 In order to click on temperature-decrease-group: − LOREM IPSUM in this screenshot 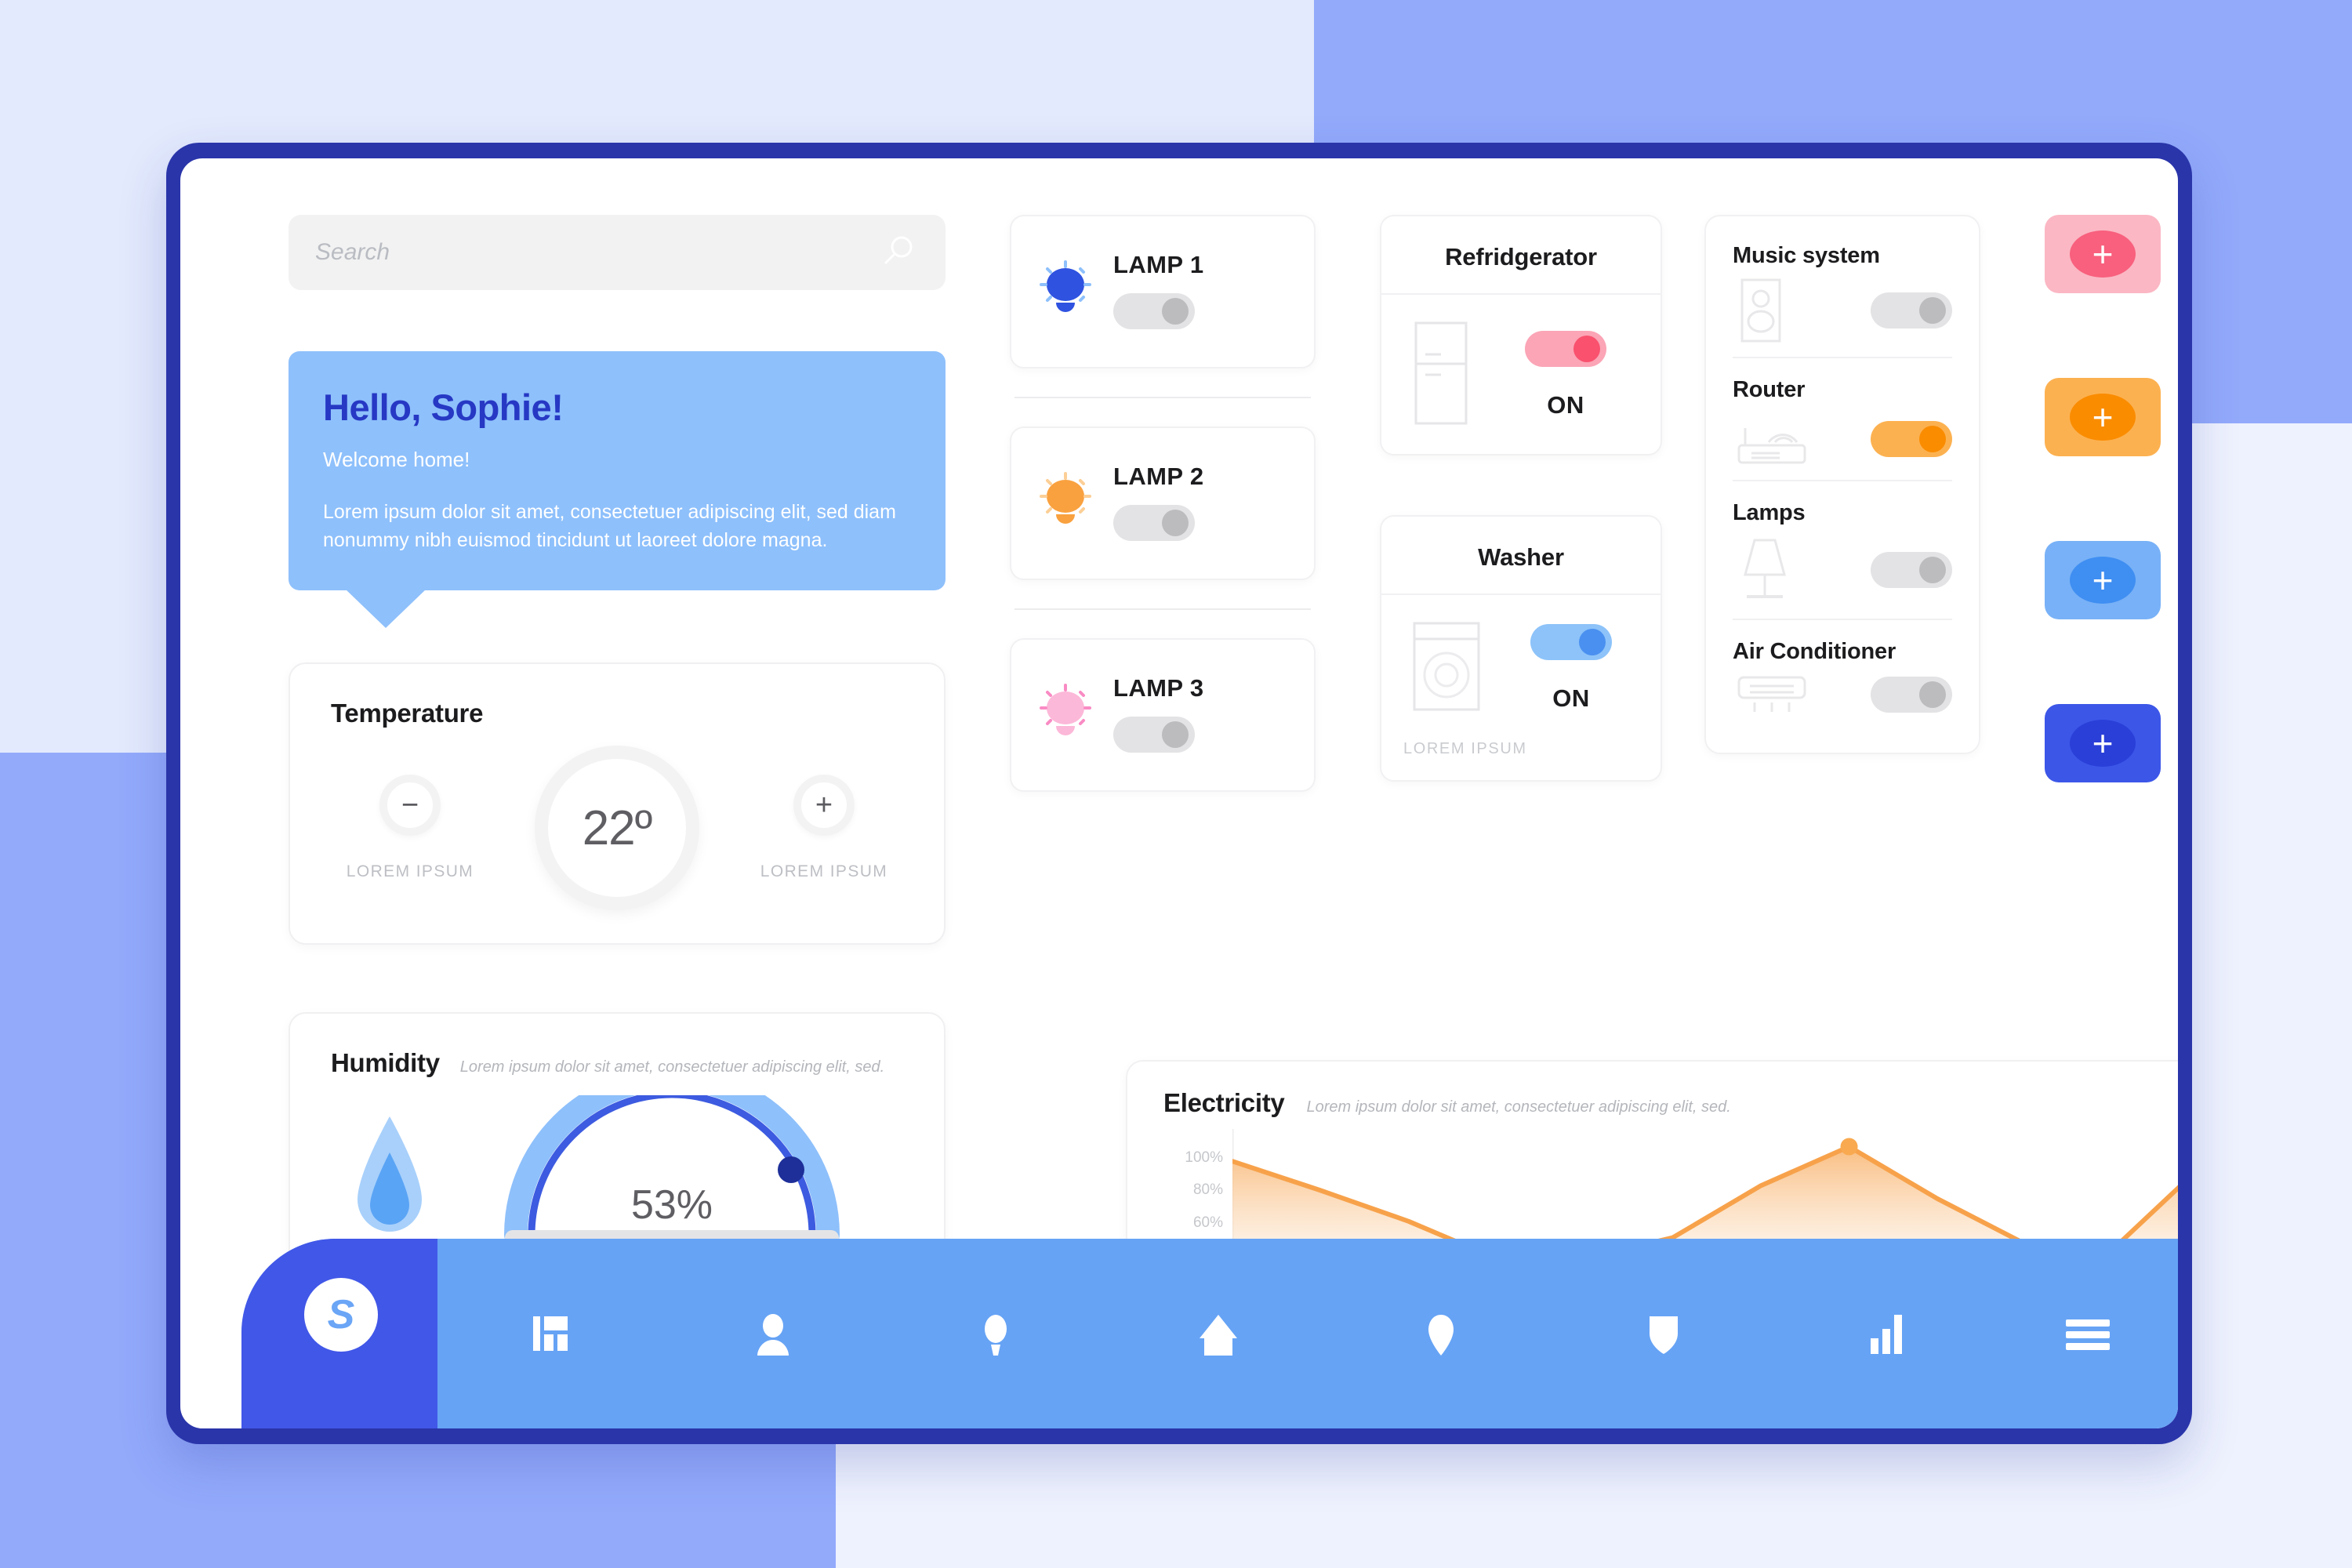, I will do `click(411, 828)`.